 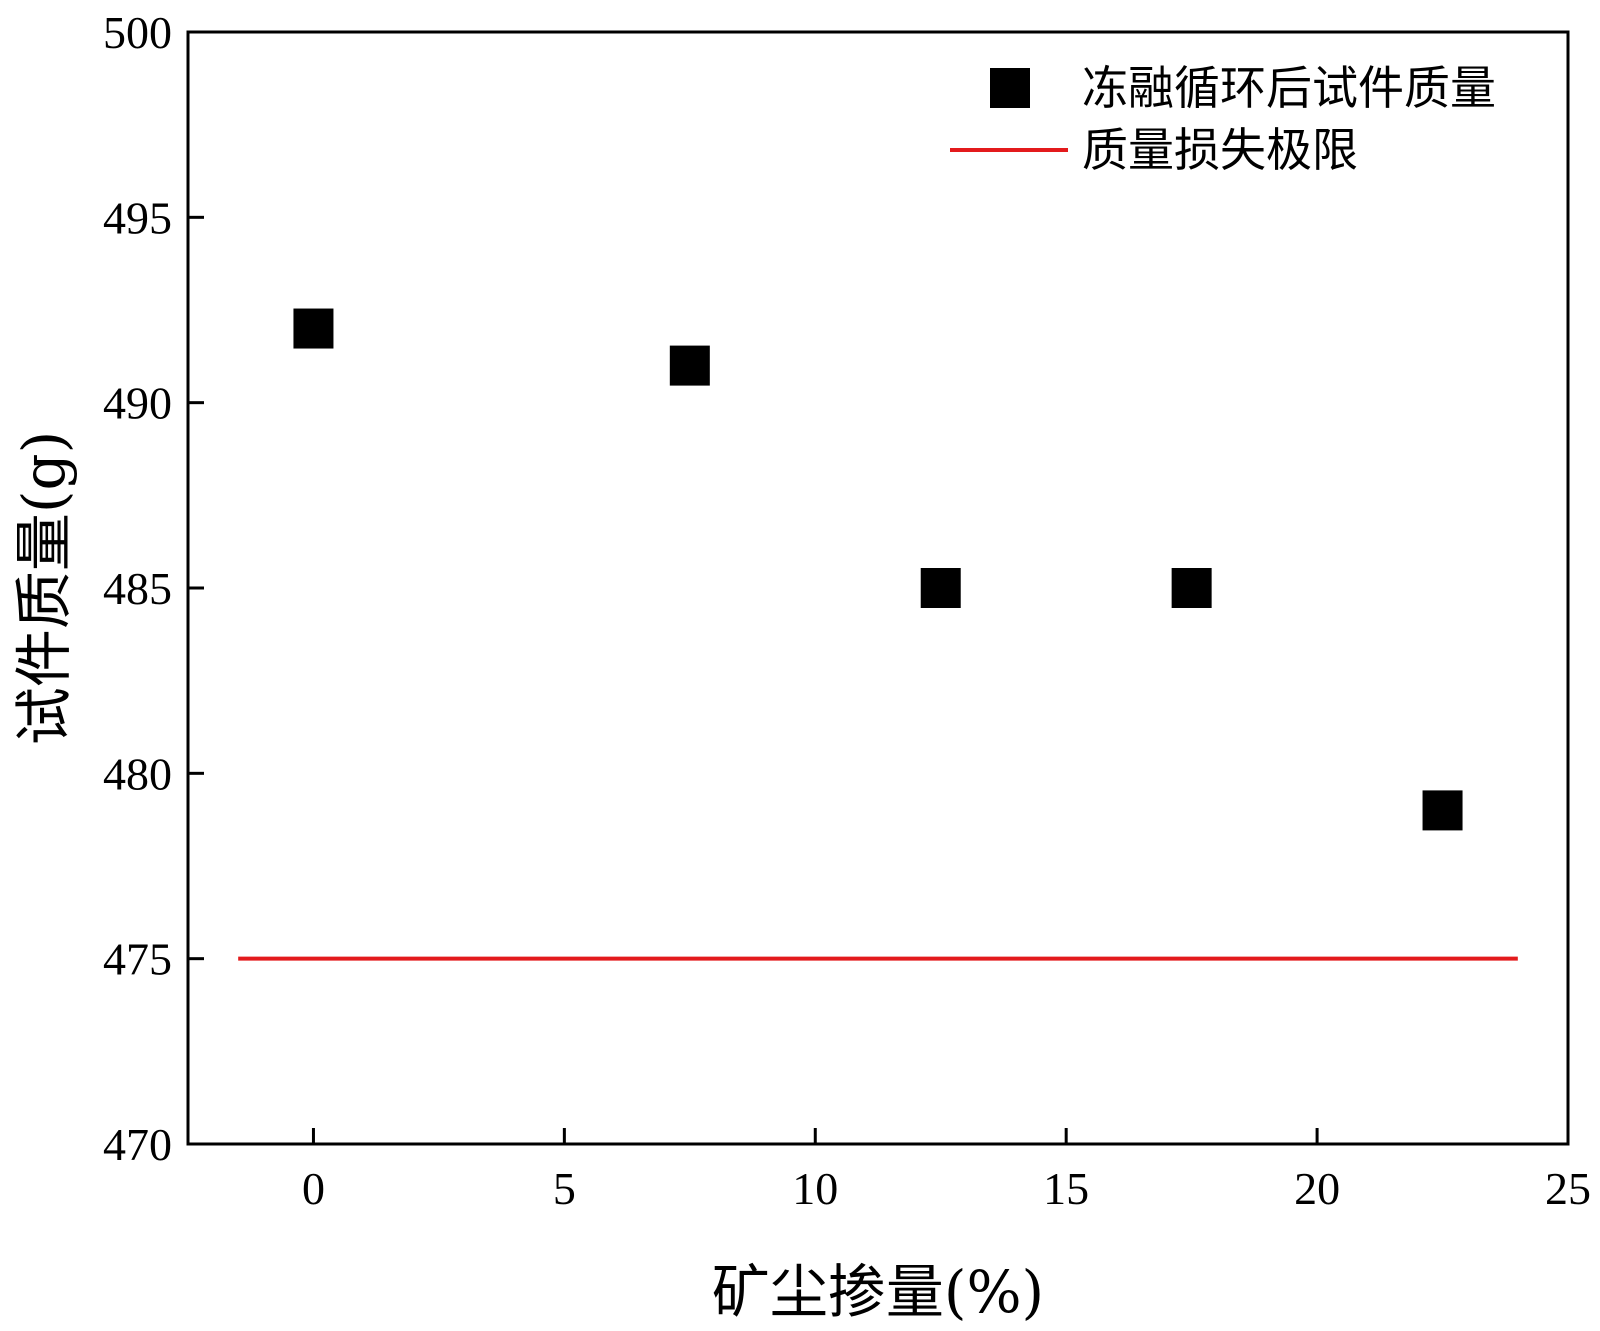 What do you see at coordinates (137, 1144) in the screenshot?
I see `y-tick-label: 470` at bounding box center [137, 1144].